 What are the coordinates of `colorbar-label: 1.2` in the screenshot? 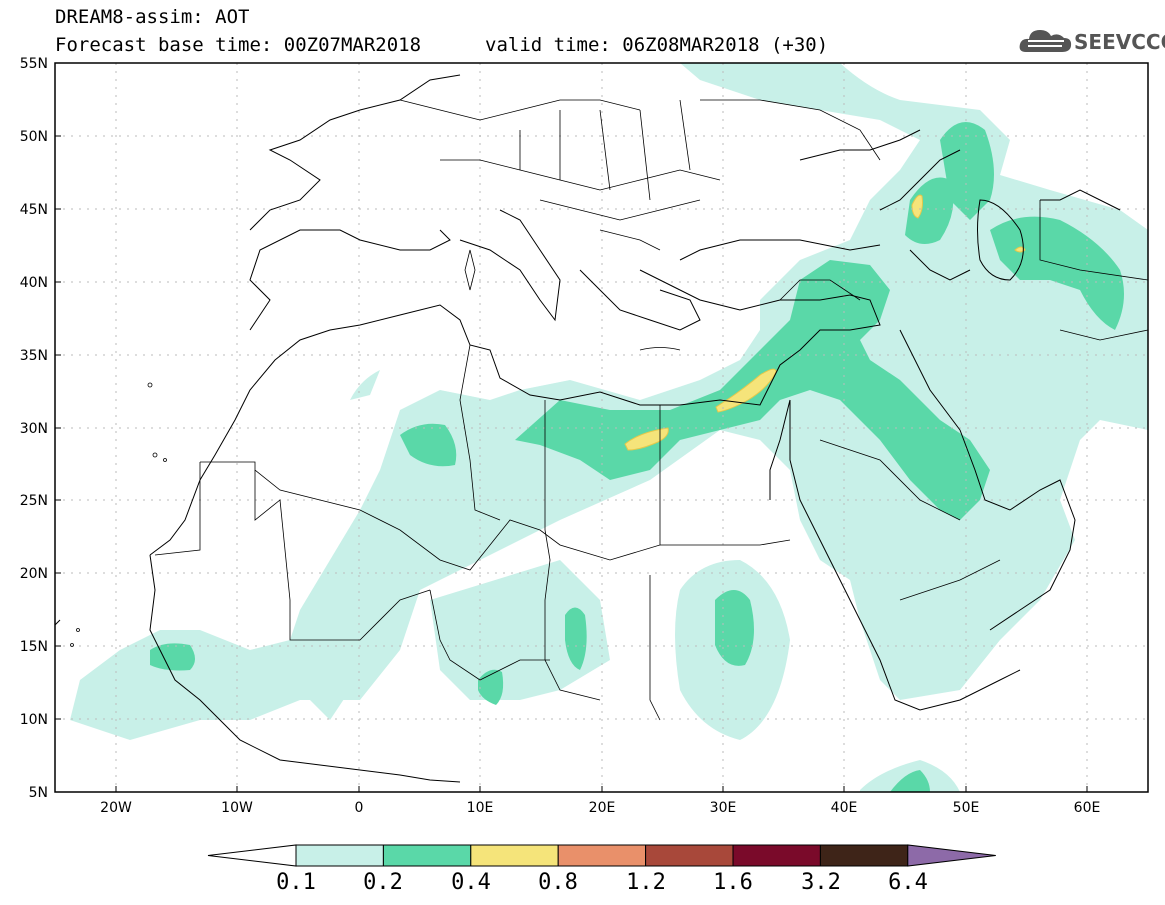 It's located at (646, 882).